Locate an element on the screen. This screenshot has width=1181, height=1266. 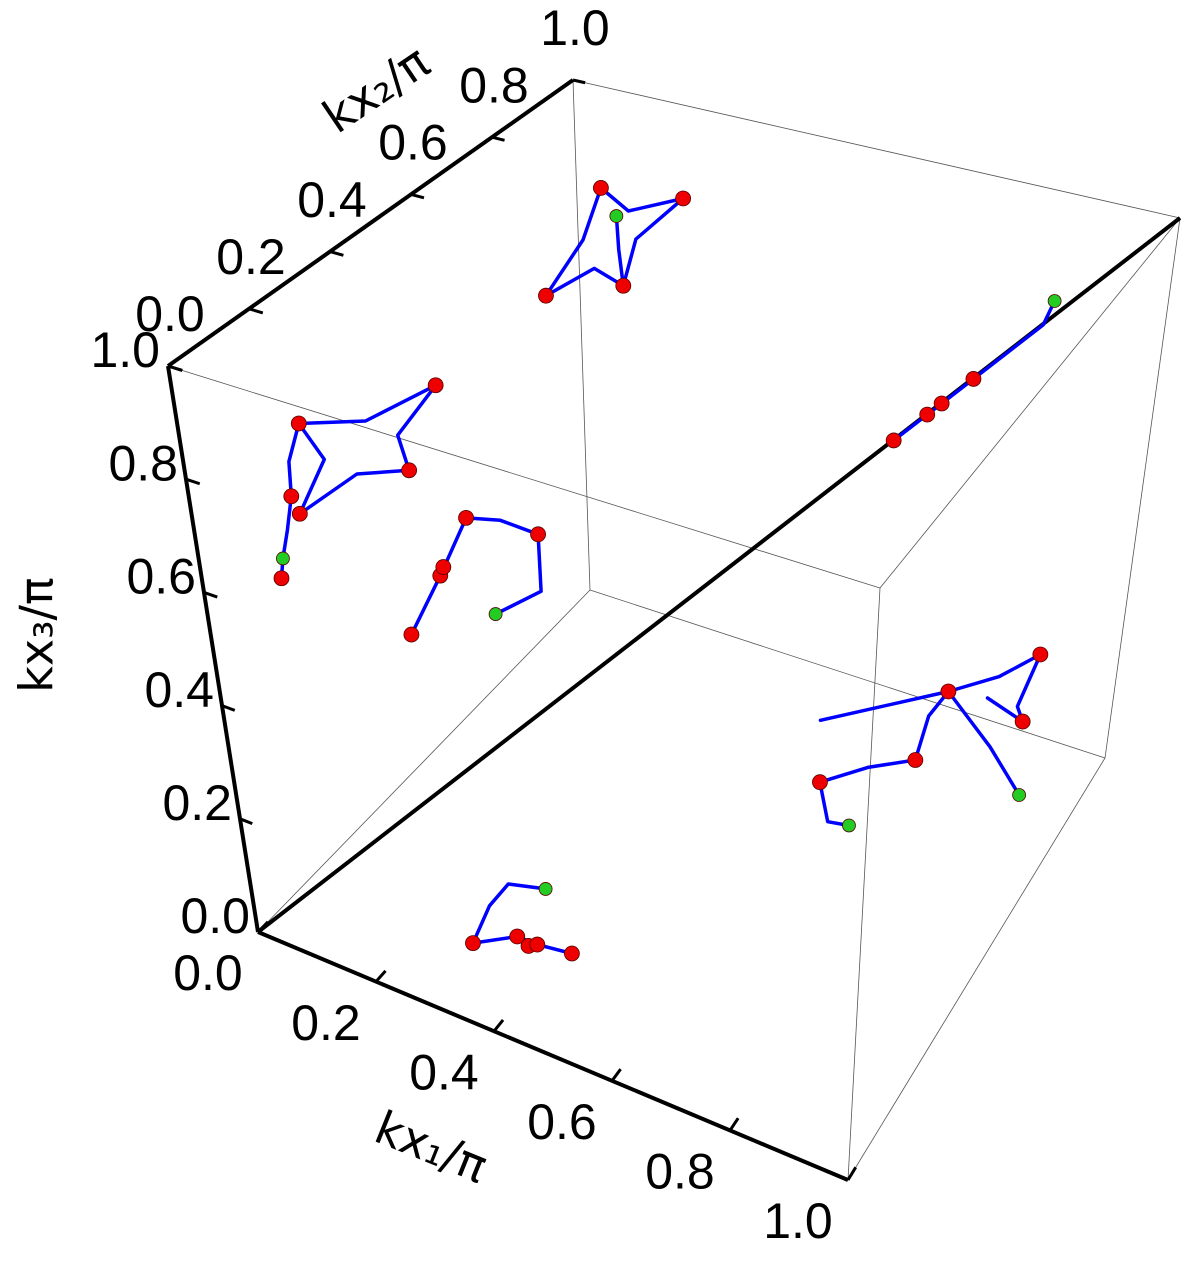
x-axis-title: kx₁/π is located at coordinates (431, 1146).